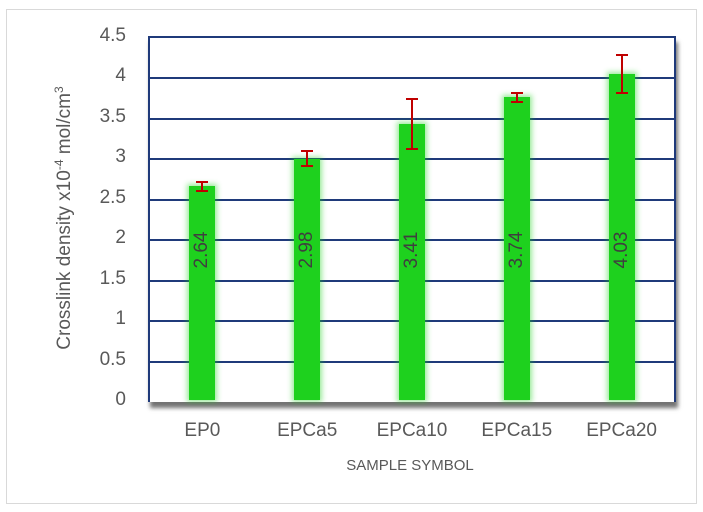 The height and width of the screenshot is (512, 703). Describe the element at coordinates (412, 430) in the screenshot. I see `x-tick-label: EPCa10` at that location.